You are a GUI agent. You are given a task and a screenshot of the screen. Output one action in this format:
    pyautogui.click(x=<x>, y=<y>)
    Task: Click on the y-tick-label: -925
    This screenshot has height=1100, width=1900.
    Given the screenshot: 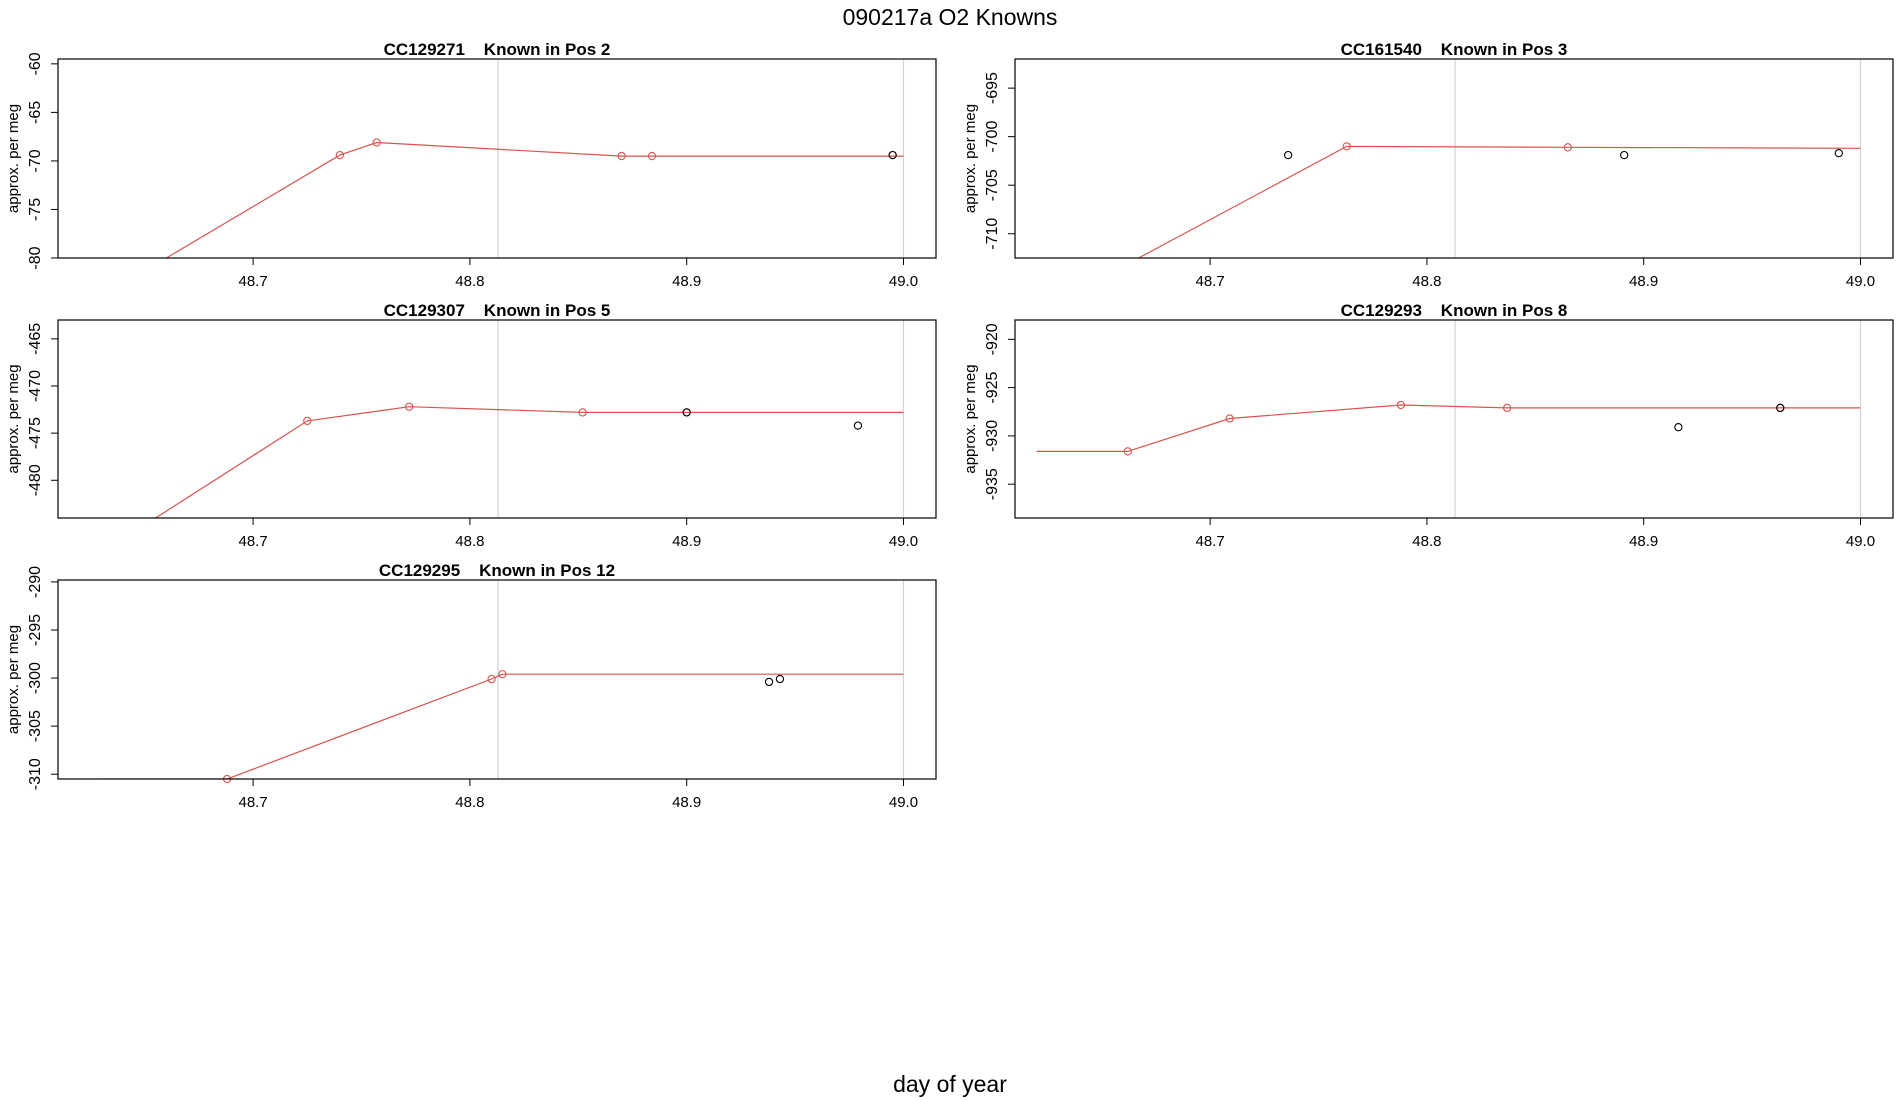 What is the action you would take?
    pyautogui.click(x=992, y=388)
    